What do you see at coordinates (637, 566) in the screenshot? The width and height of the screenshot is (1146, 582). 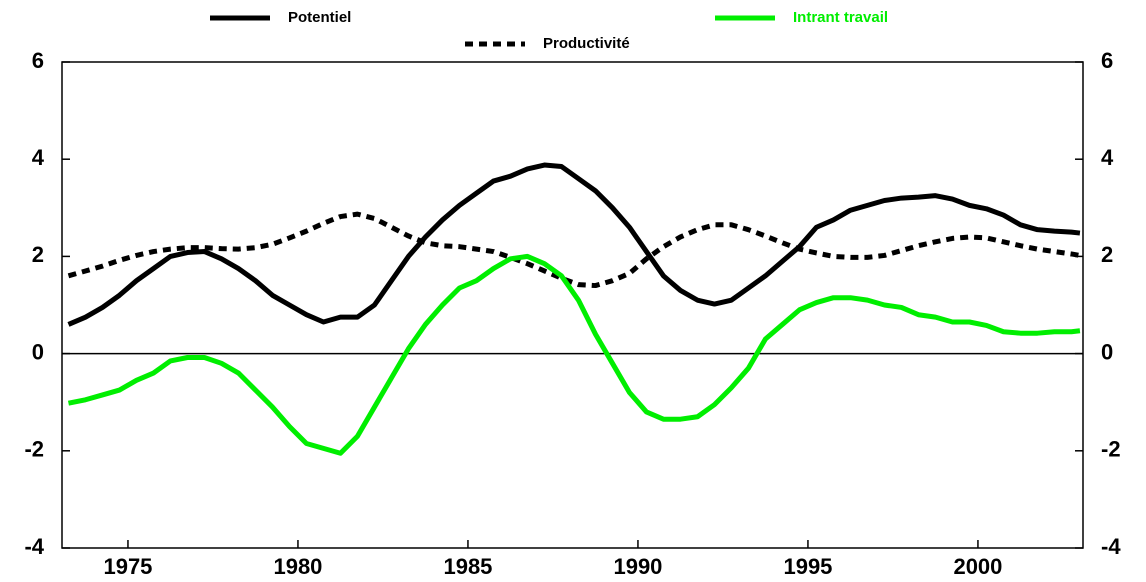 I see `x-tick-label: 1990` at bounding box center [637, 566].